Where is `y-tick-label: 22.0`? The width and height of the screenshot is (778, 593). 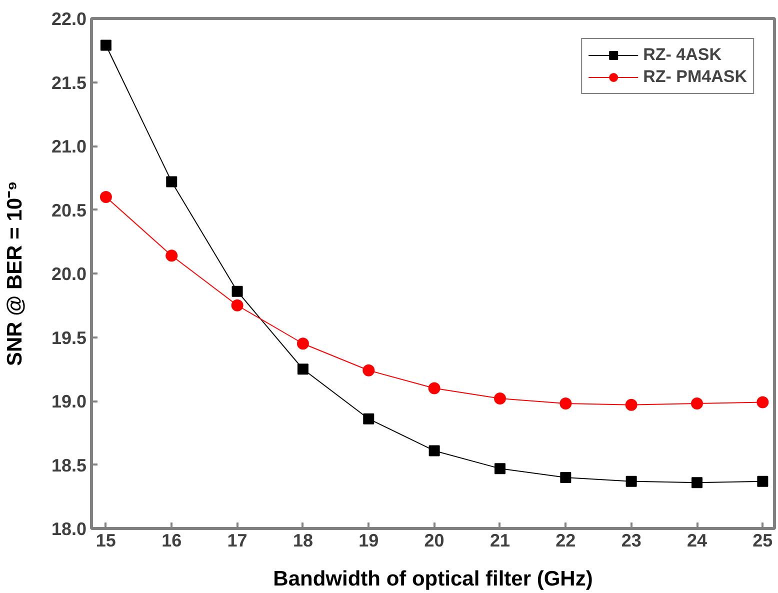
y-tick-label: 22.0 is located at coordinates (69, 19).